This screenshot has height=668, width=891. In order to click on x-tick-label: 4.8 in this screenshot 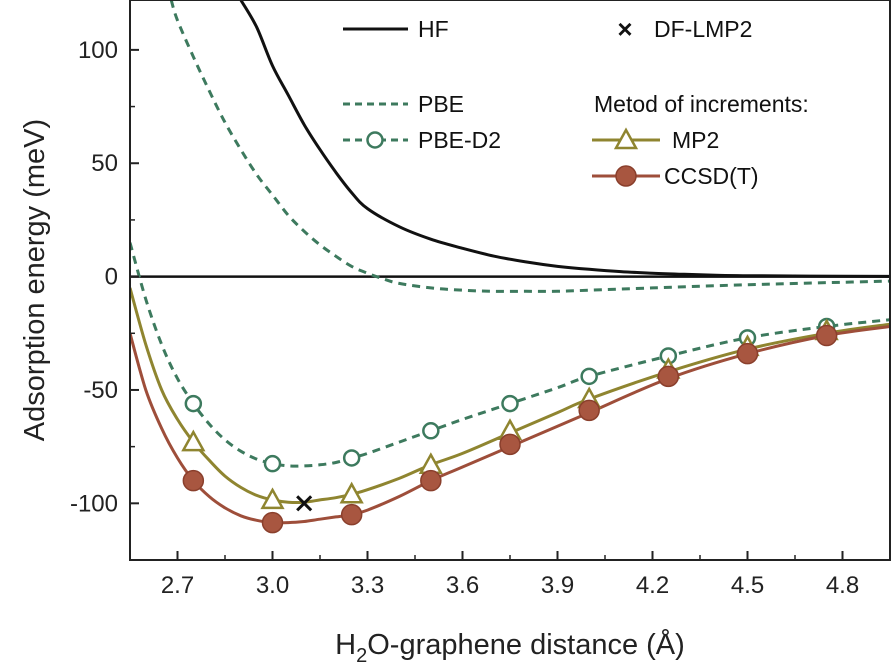, I will do `click(842, 585)`.